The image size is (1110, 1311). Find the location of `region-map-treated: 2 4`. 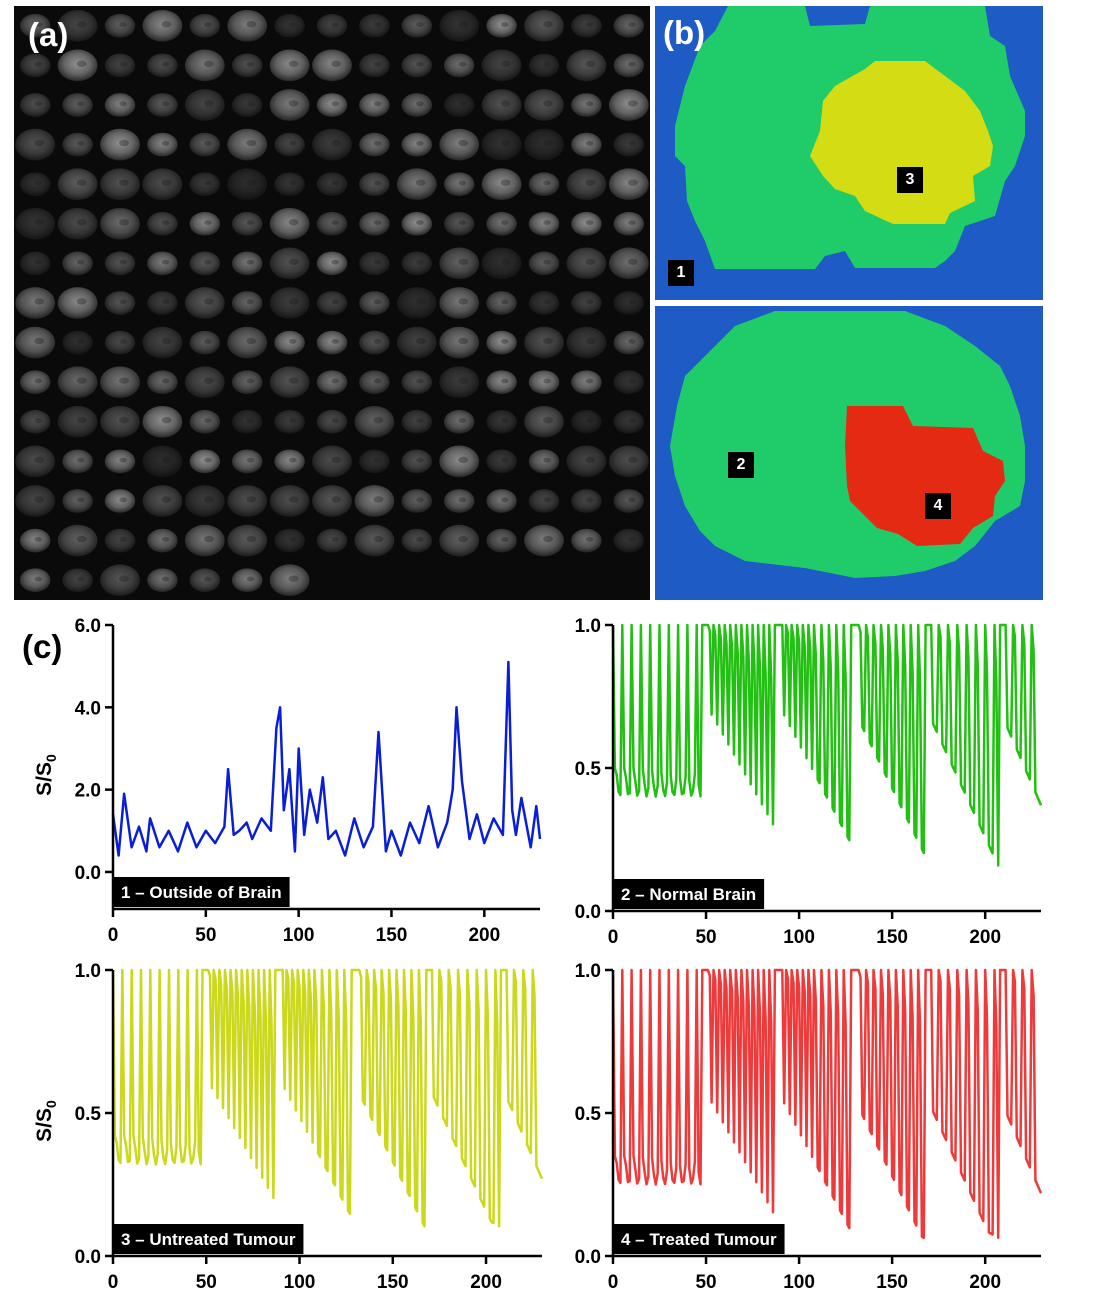

region-map-treated: 2 4 is located at coordinates (849, 453).